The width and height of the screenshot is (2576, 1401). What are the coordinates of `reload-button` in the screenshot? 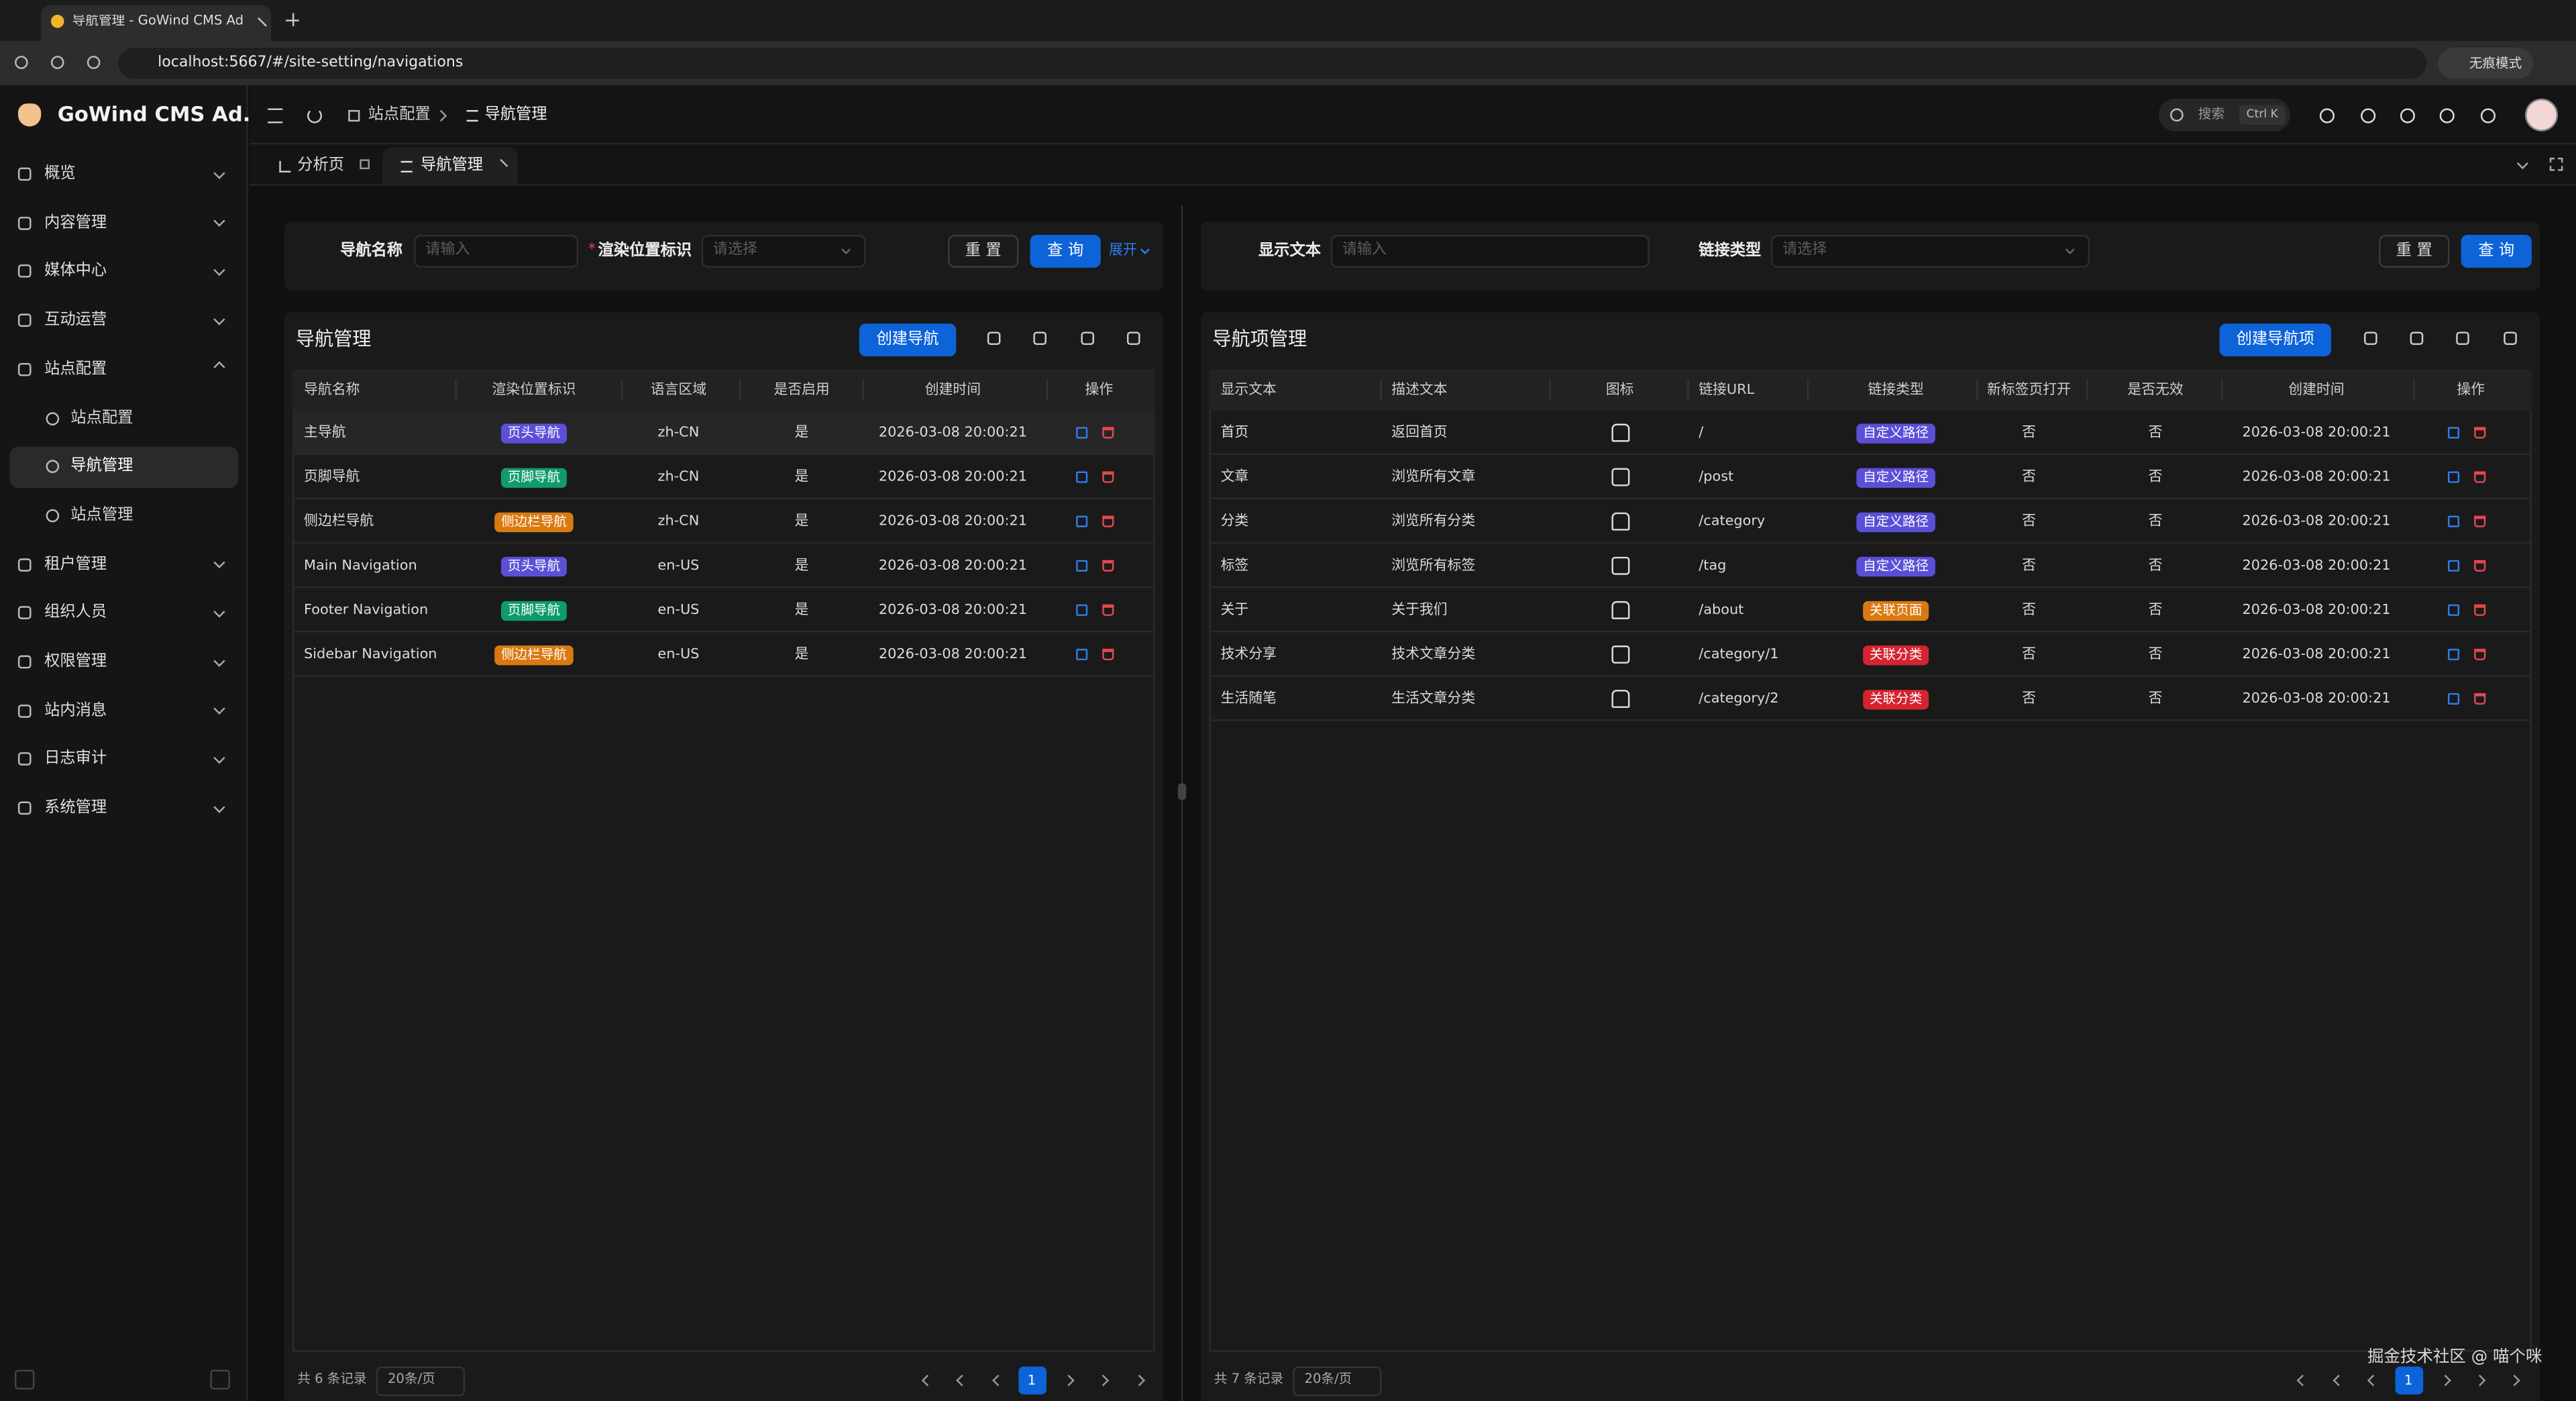 It's located at (94, 62).